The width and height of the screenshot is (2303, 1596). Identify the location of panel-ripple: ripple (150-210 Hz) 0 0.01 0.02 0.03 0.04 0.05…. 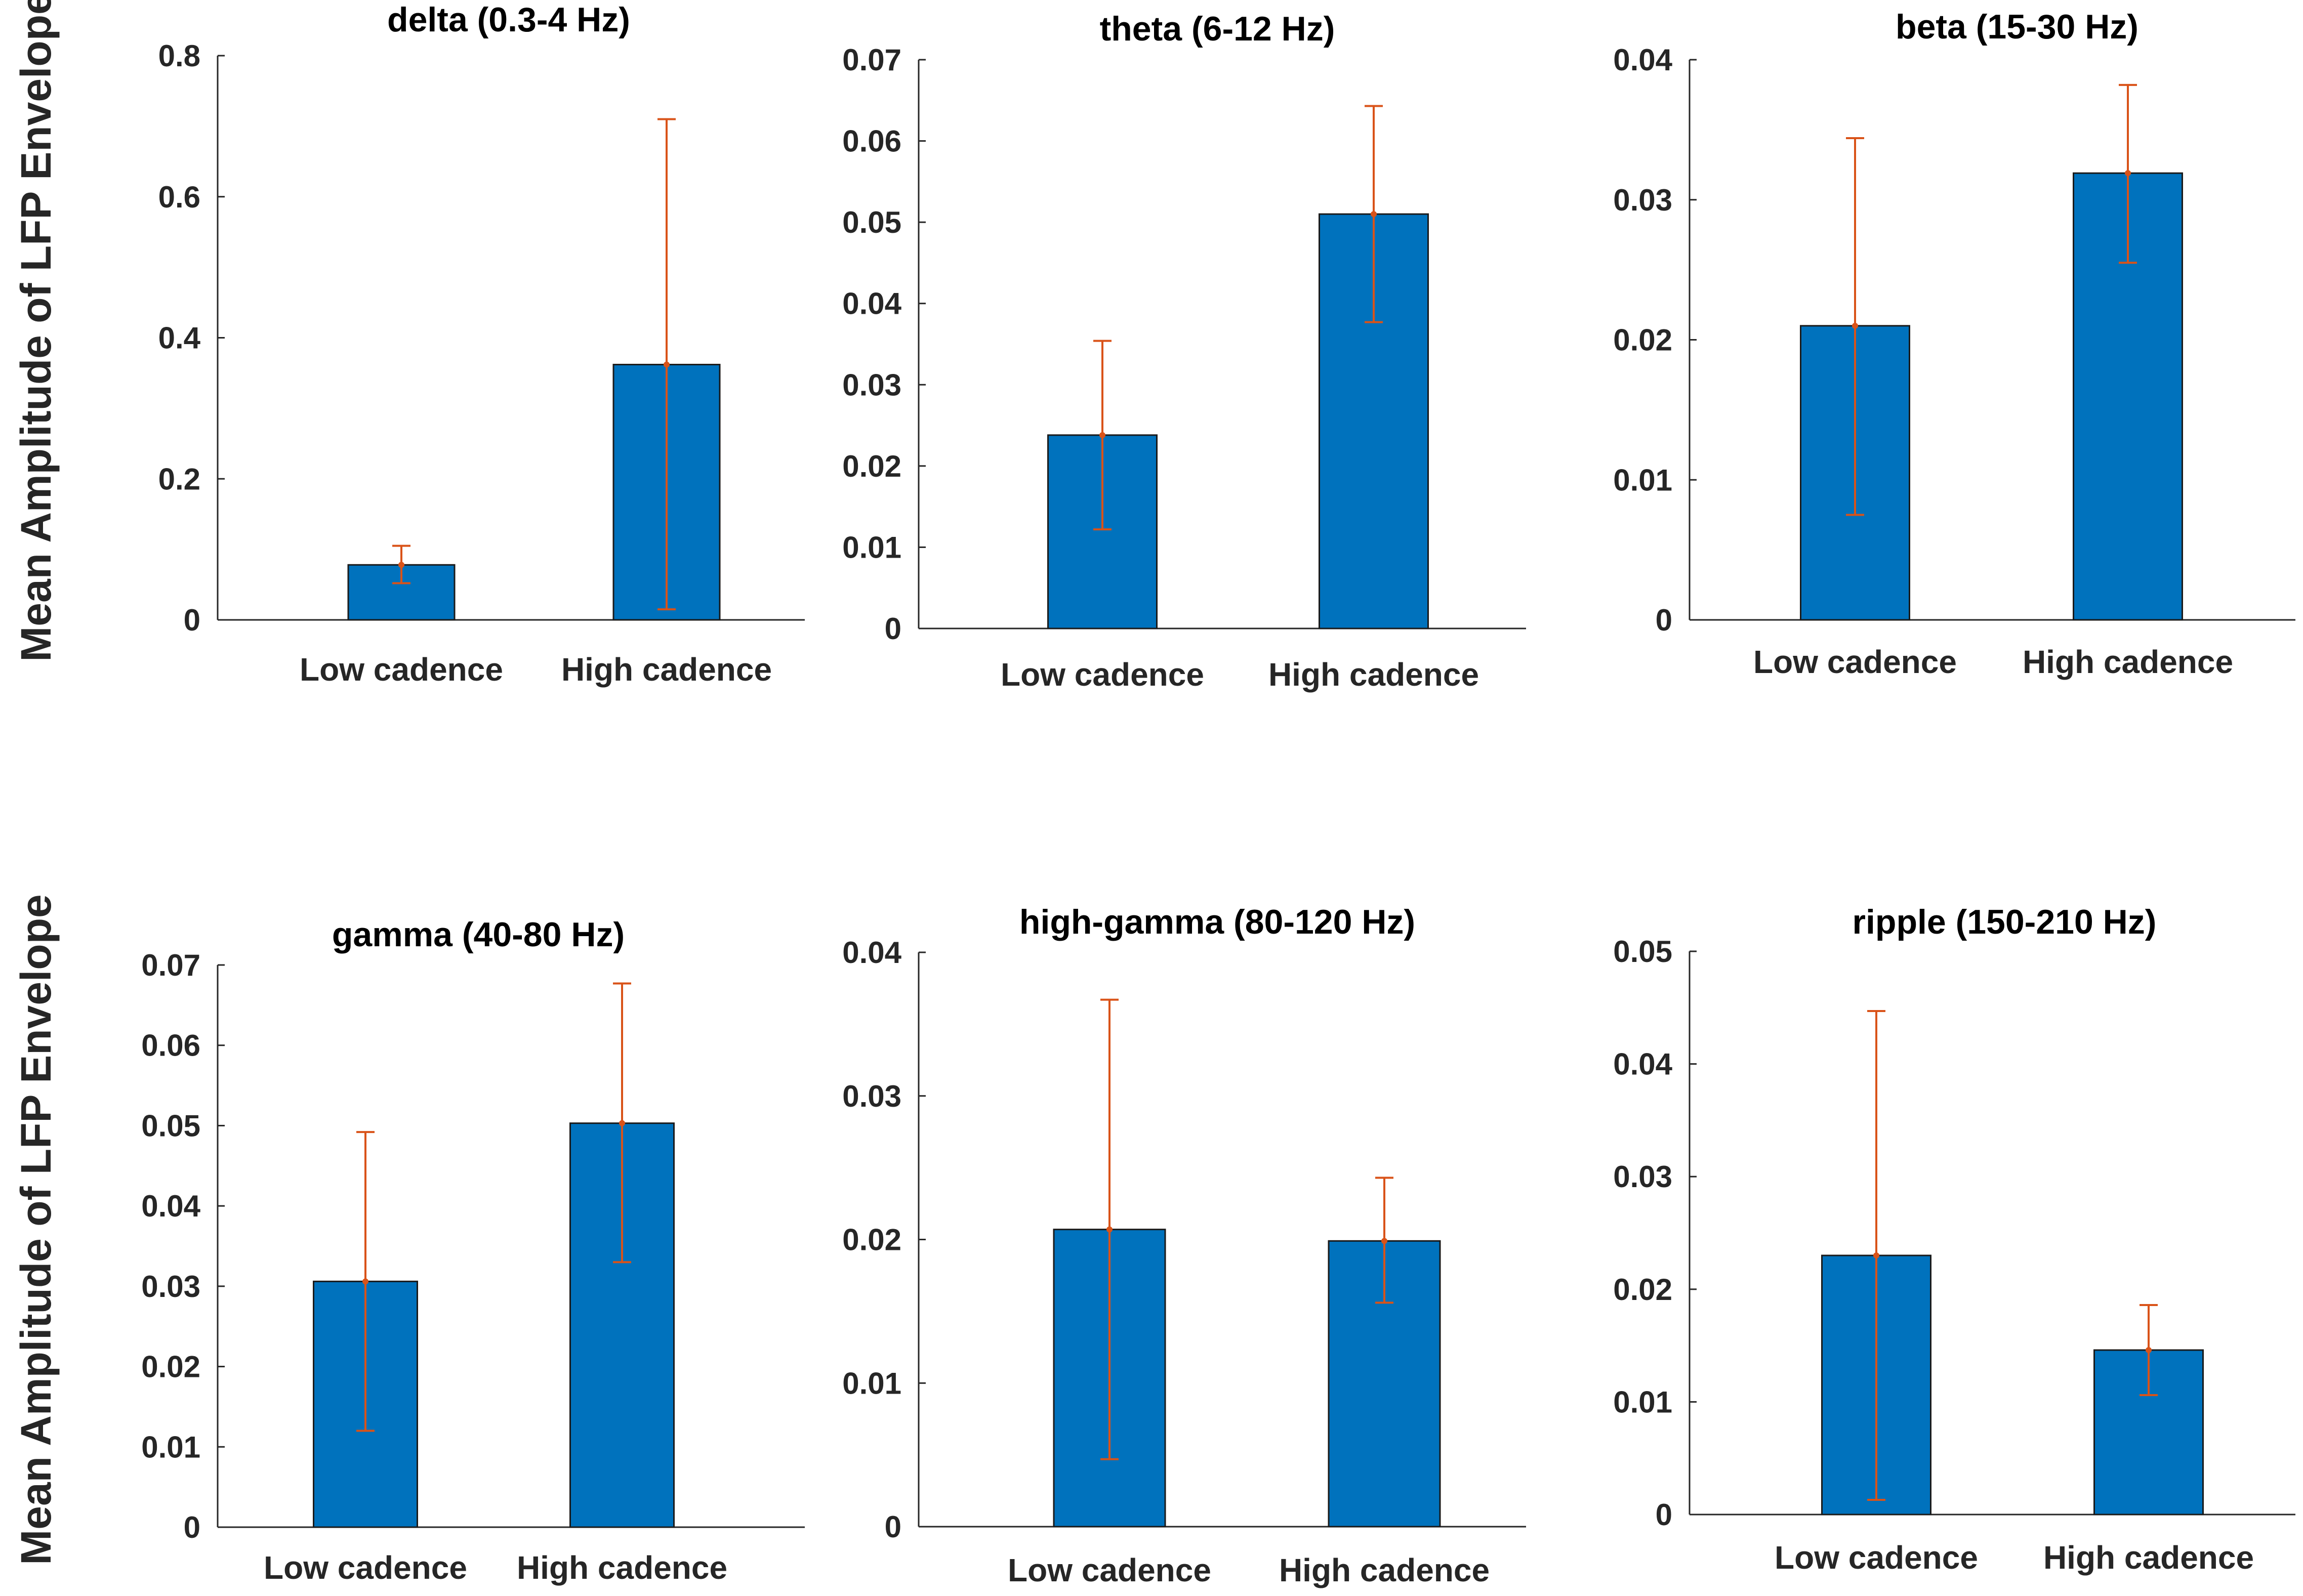
(1954, 1239).